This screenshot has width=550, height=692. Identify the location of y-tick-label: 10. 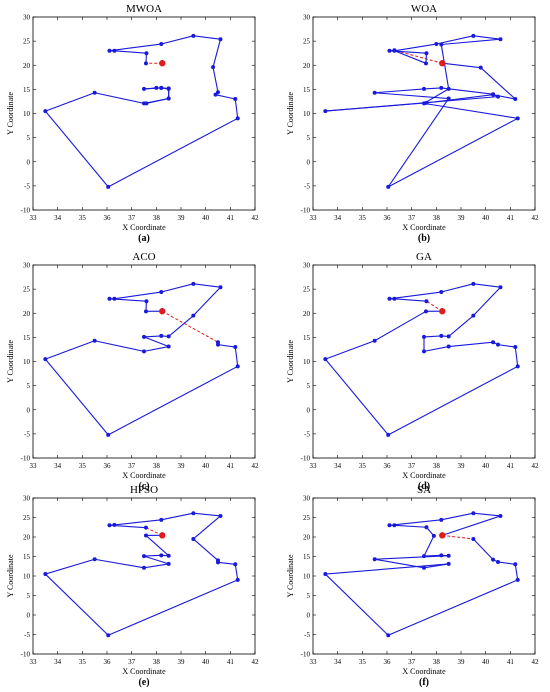
(27, 362).